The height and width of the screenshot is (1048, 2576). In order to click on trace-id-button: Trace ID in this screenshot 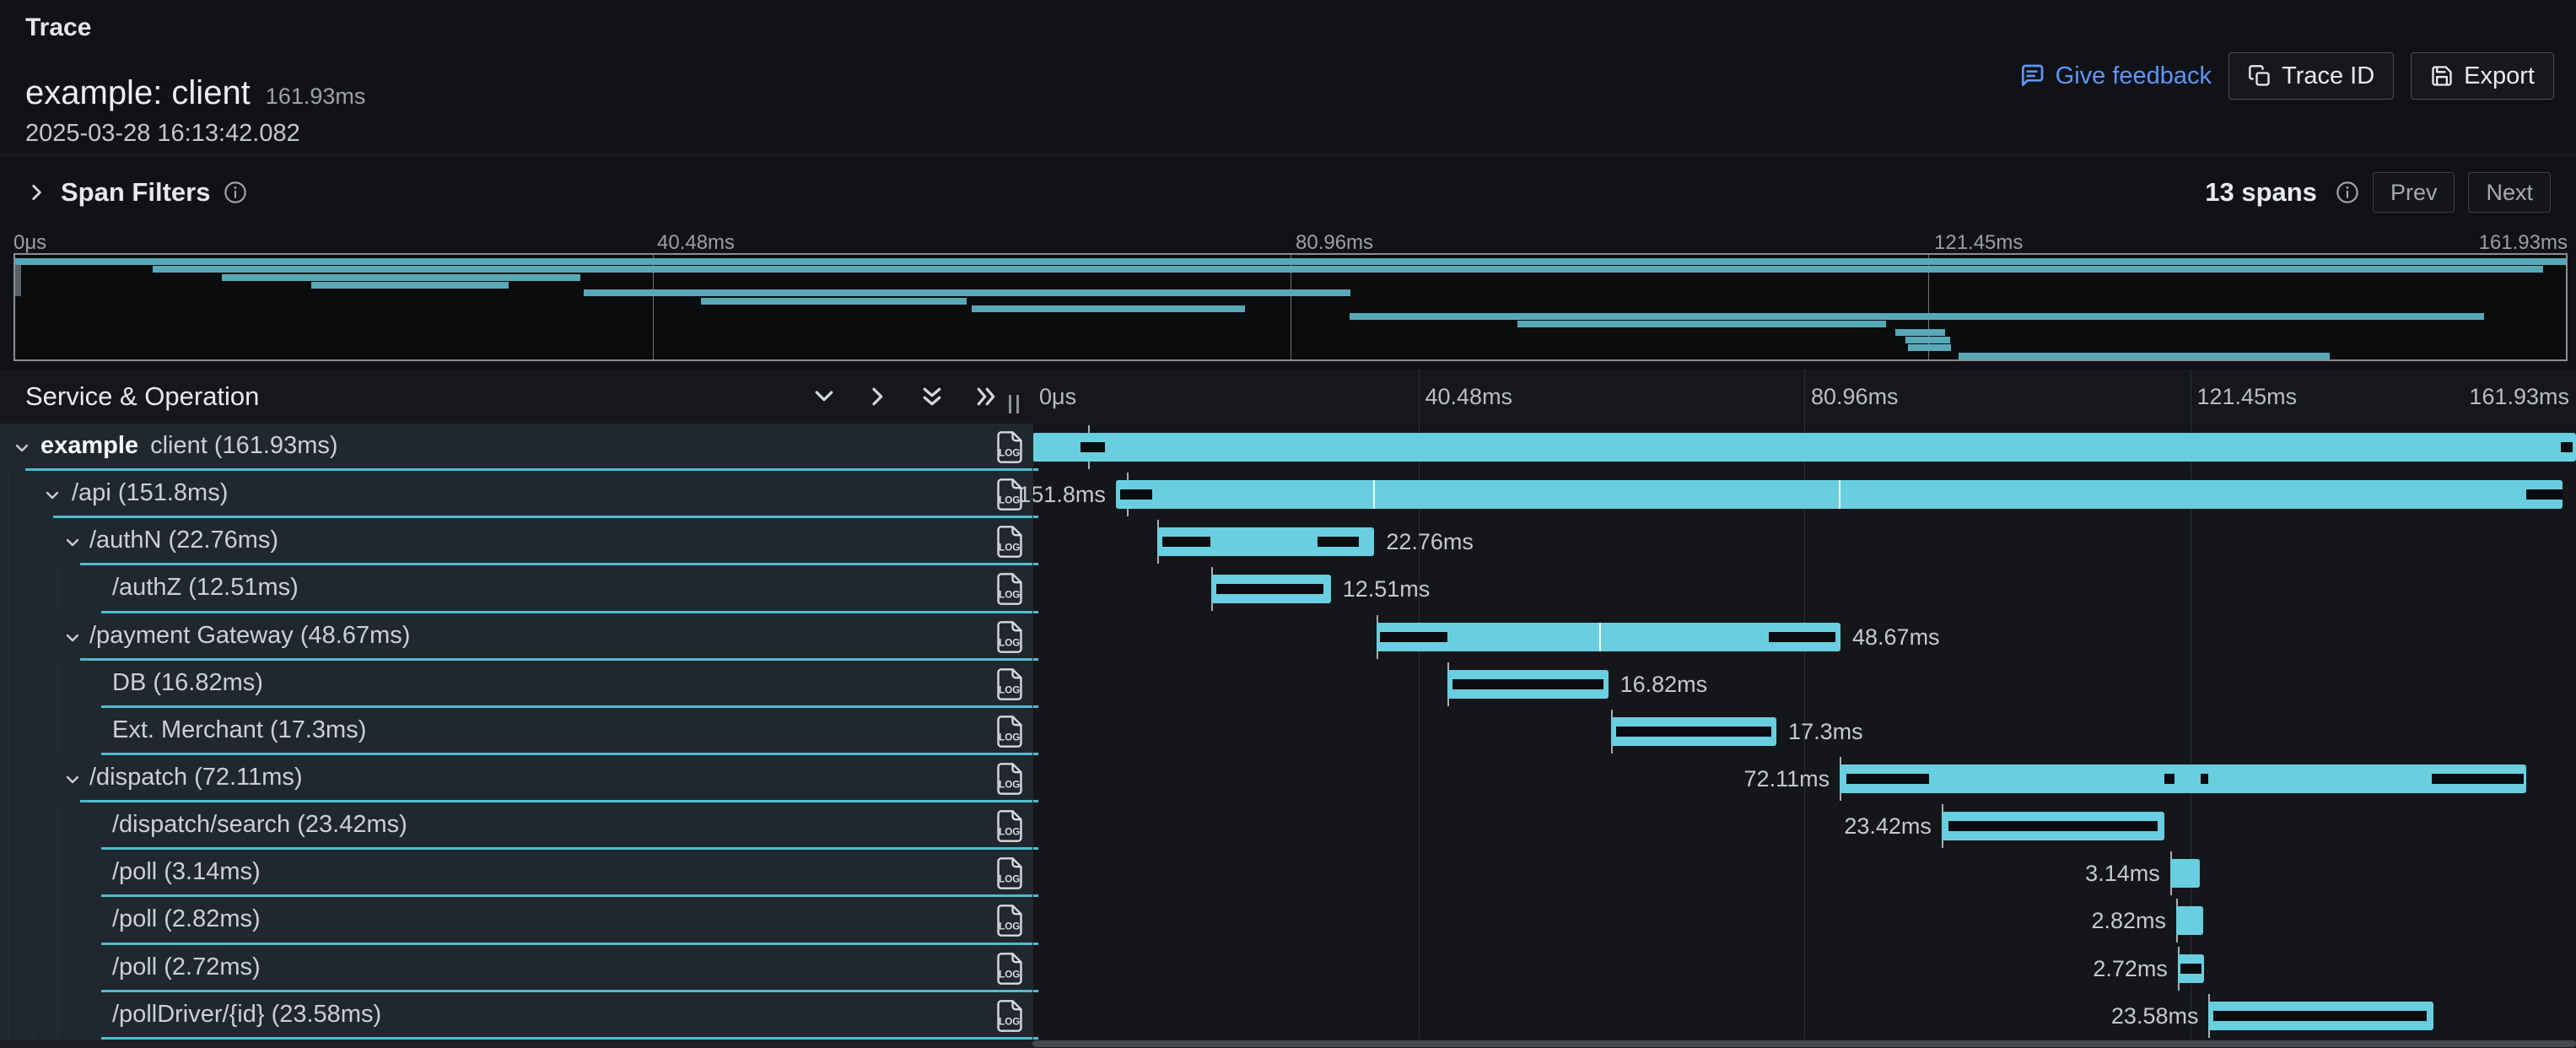, I will do `click(2311, 76)`.